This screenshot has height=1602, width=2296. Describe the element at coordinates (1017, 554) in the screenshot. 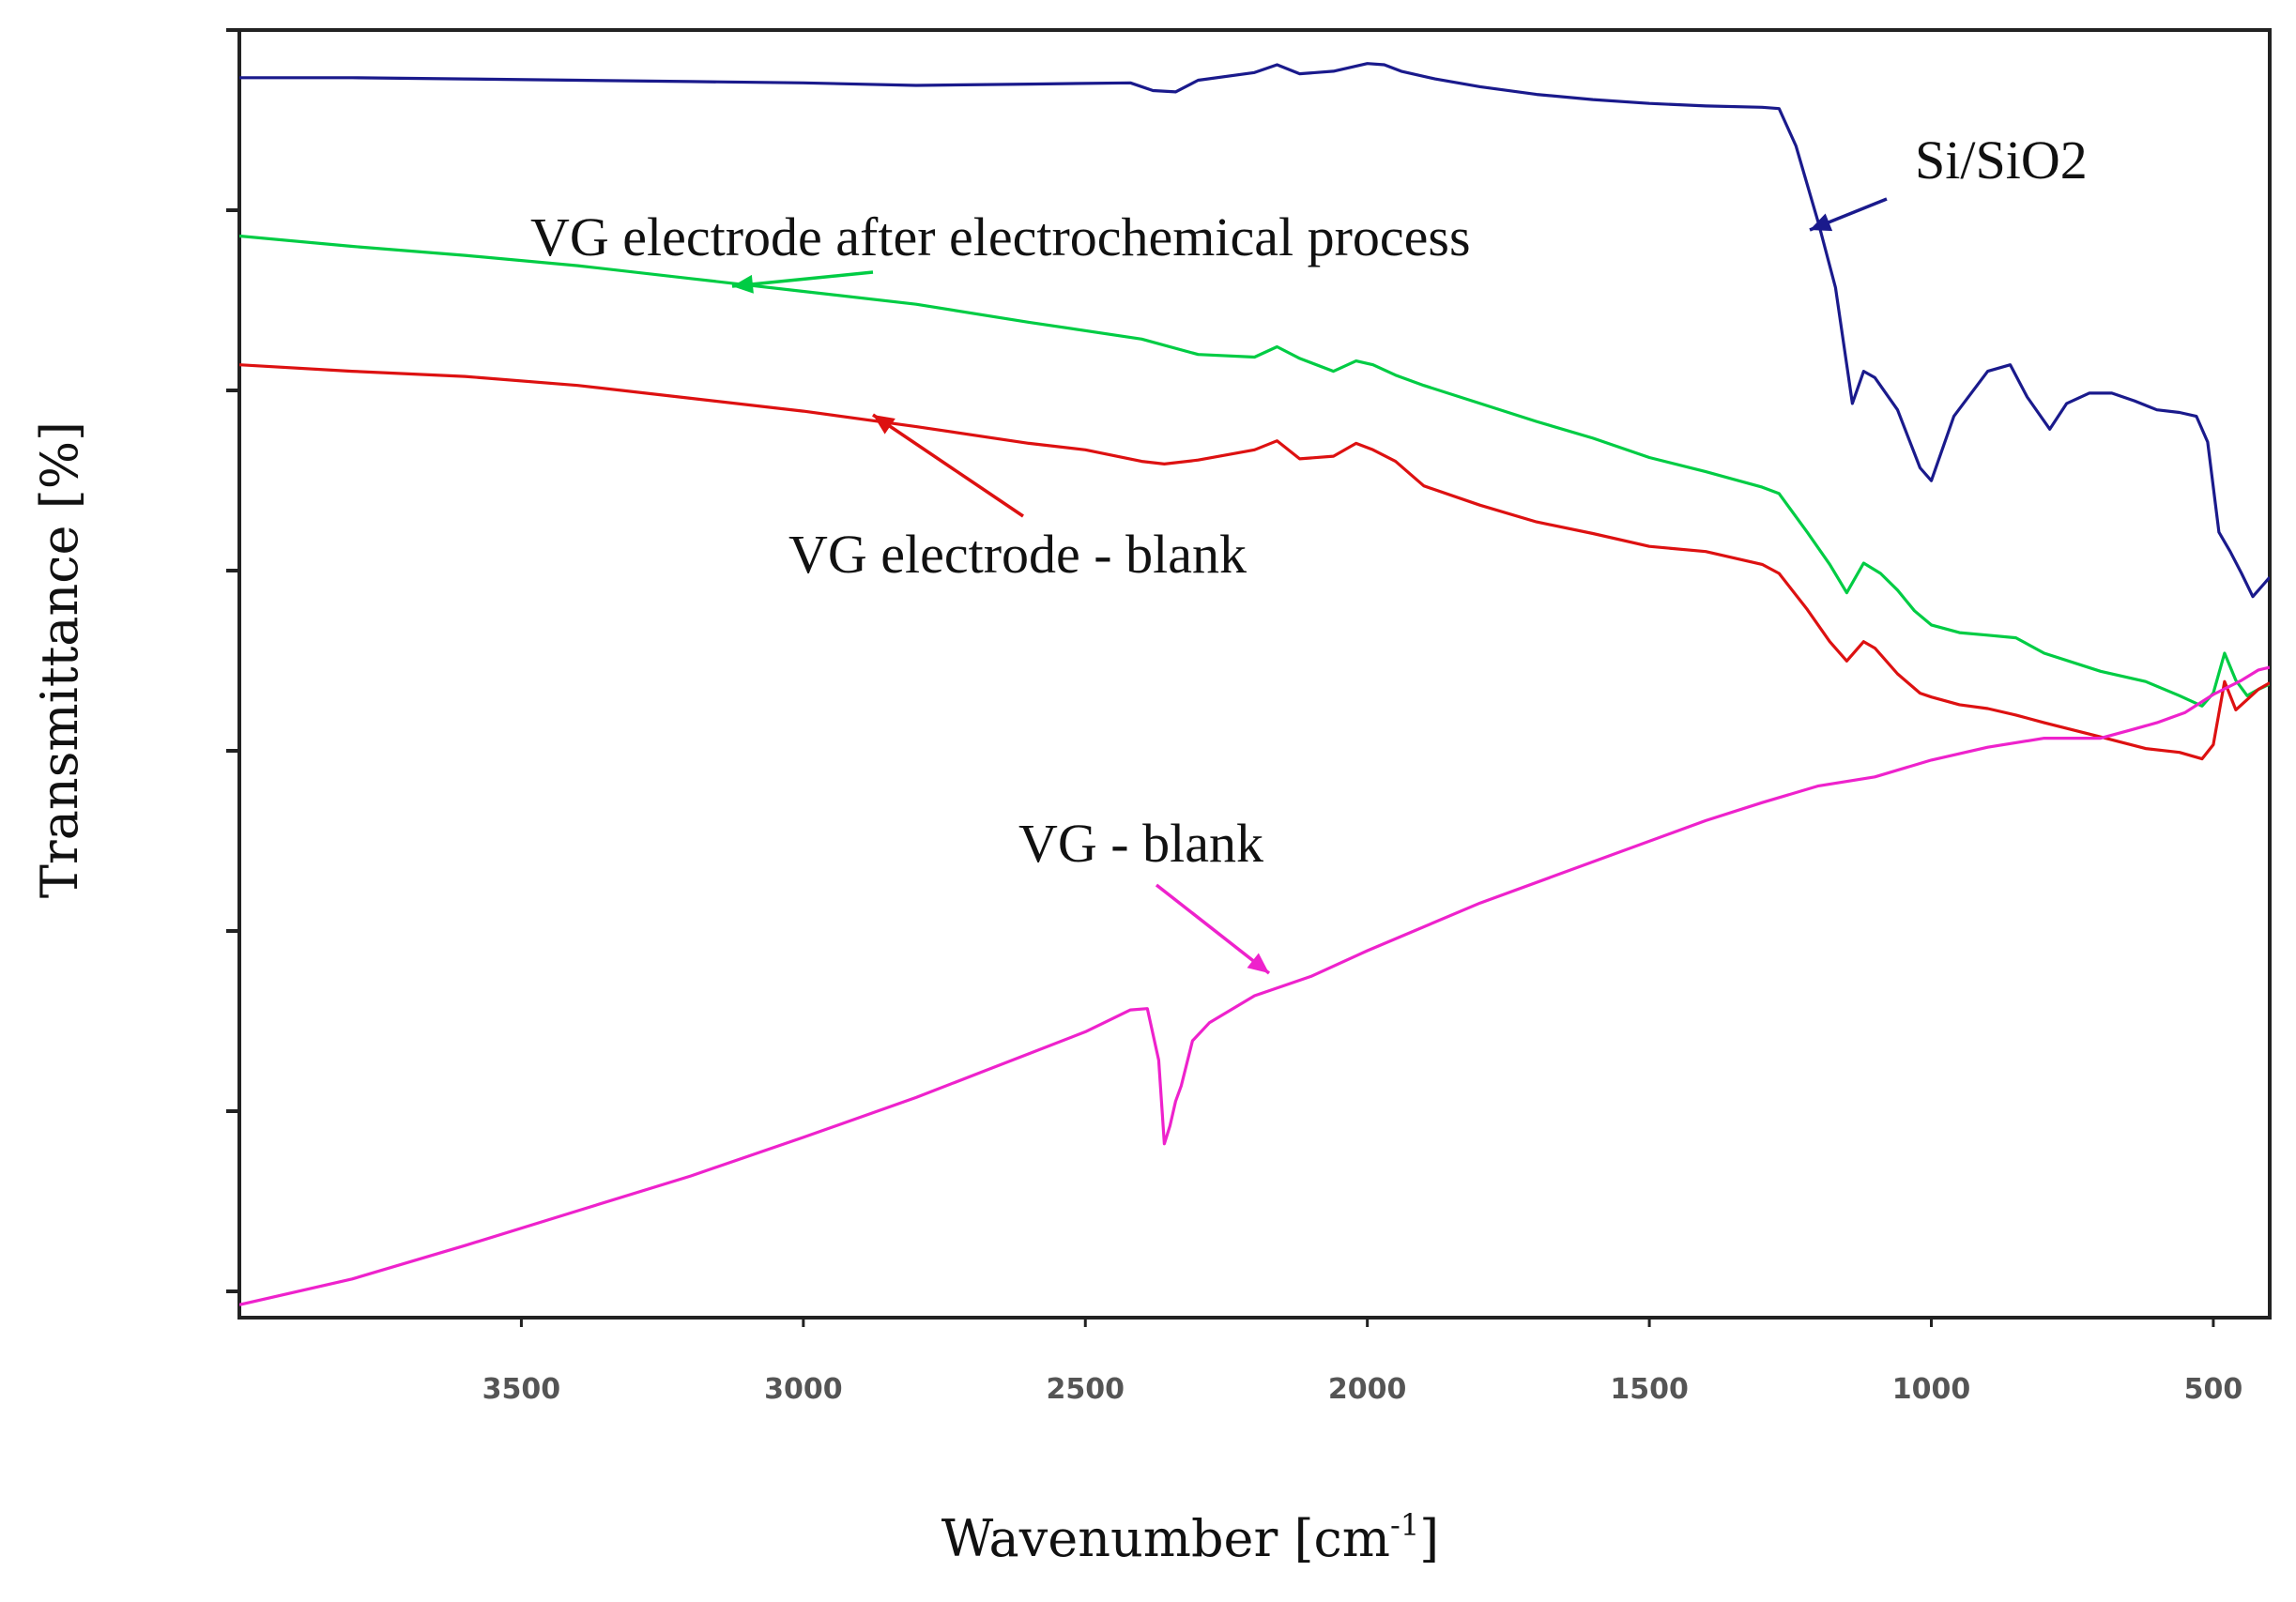

I see `annotation-vg-electrode-blank: VG electrode - blank` at that location.